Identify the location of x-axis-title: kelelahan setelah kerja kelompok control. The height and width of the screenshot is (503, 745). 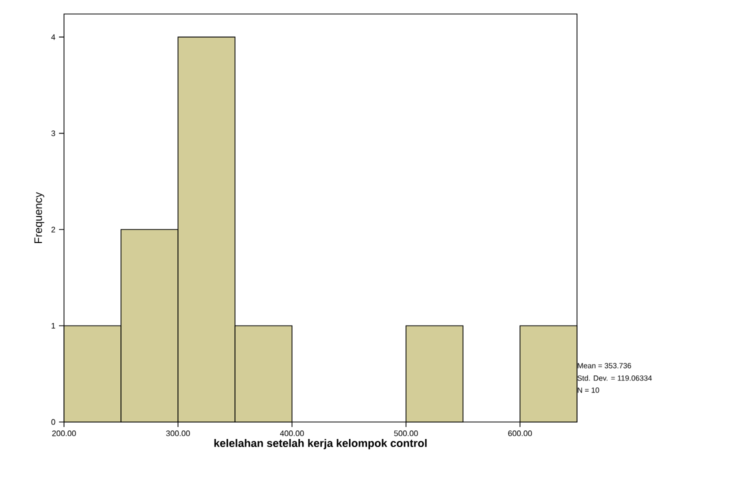
(320, 444).